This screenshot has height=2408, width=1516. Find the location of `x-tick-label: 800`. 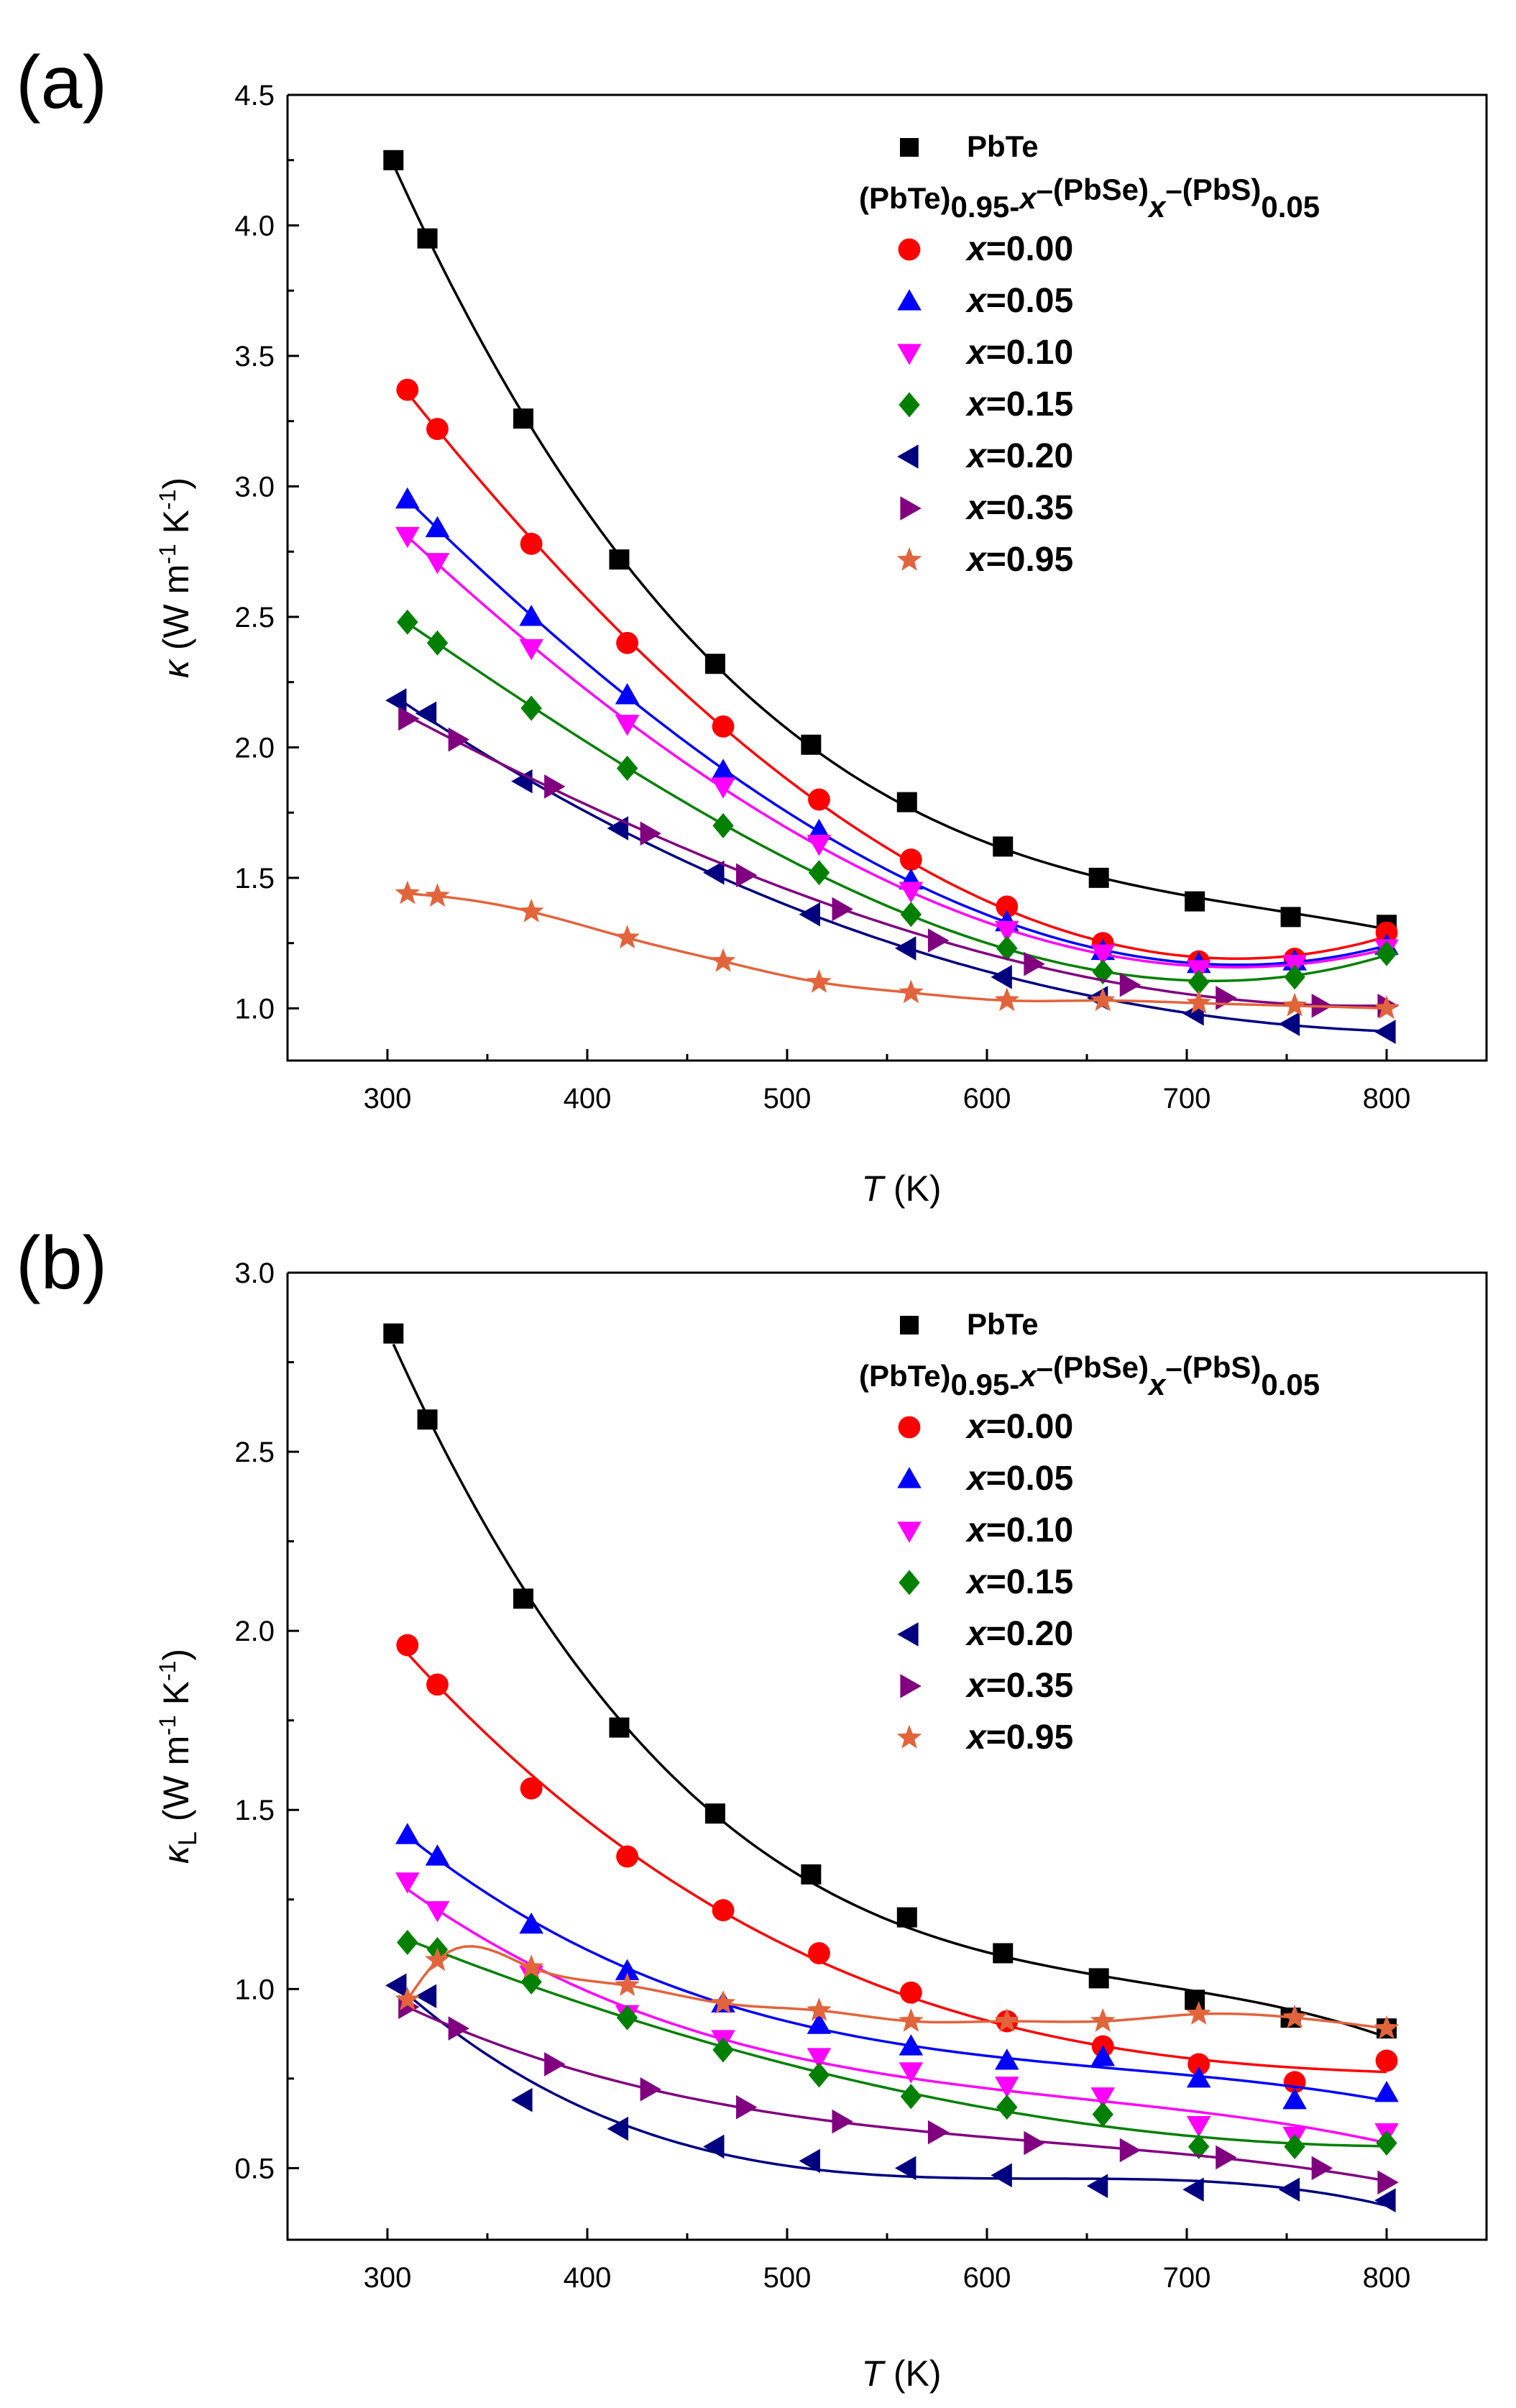

x-tick-label: 800 is located at coordinates (1387, 1098).